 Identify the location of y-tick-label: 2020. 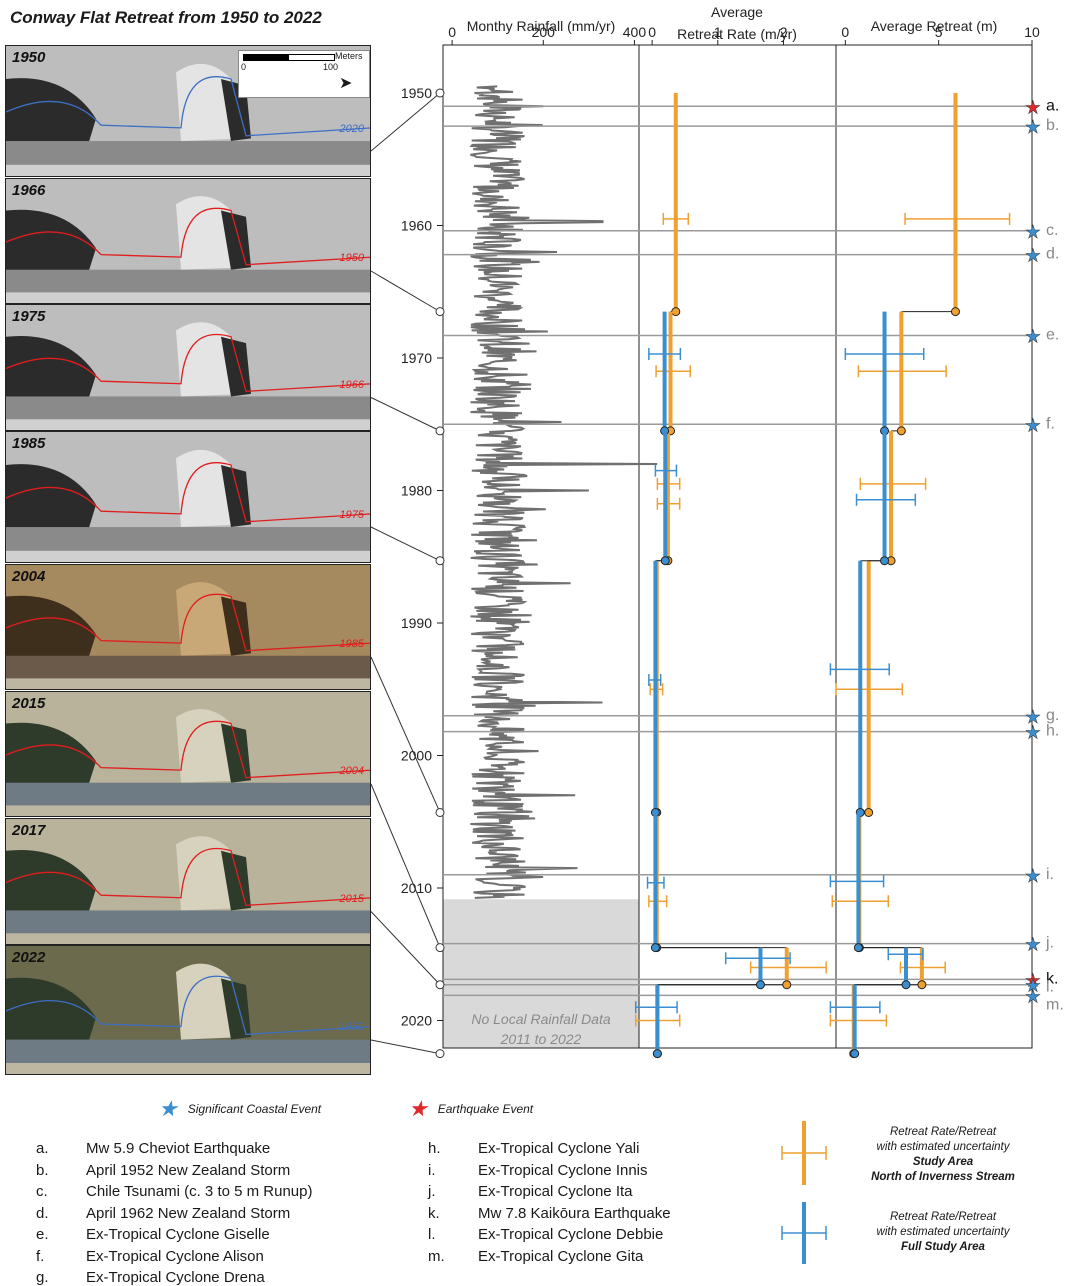
(416, 1021).